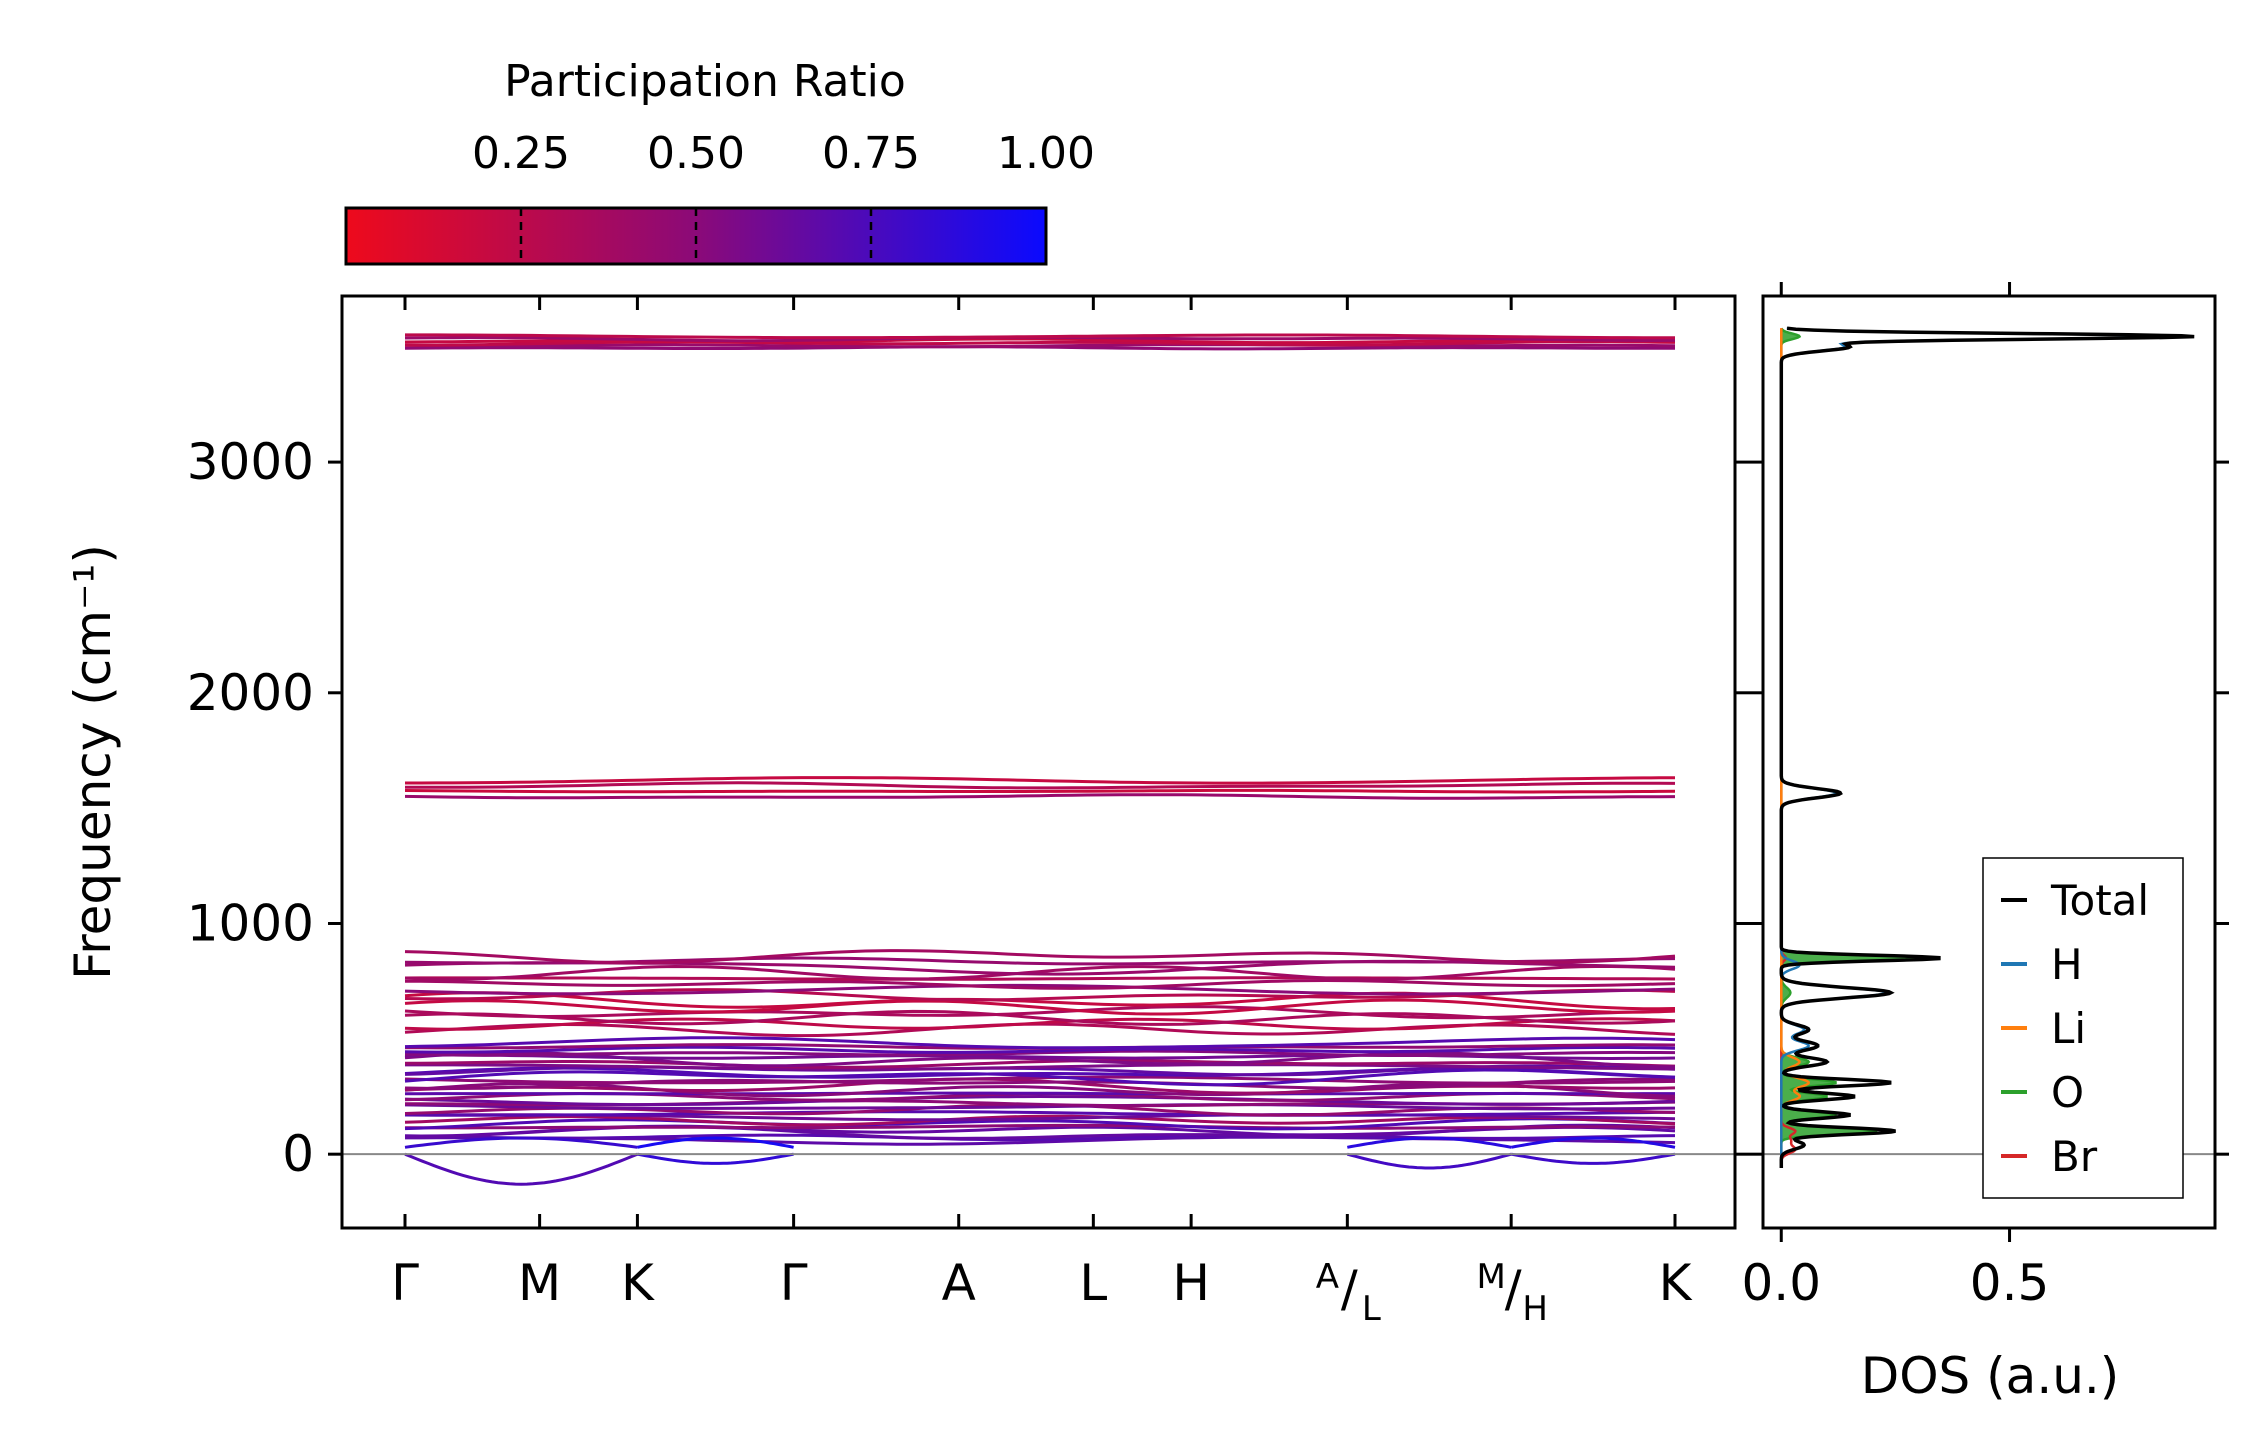 The width and height of the screenshot is (2259, 1455). What do you see at coordinates (1093, 1283) in the screenshot?
I see `kpoint-label: L` at bounding box center [1093, 1283].